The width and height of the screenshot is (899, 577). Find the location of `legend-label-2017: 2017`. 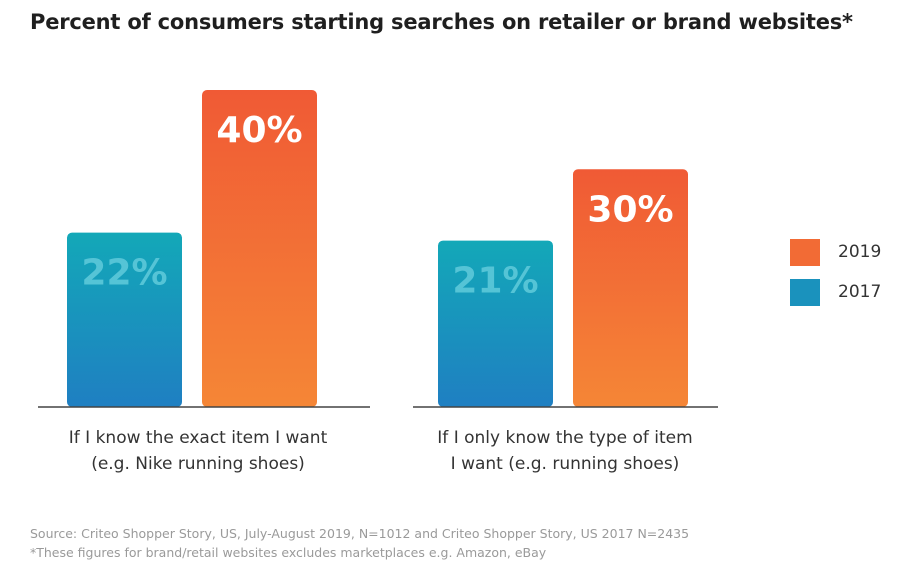

legend-label-2017: 2017 is located at coordinates (860, 292).